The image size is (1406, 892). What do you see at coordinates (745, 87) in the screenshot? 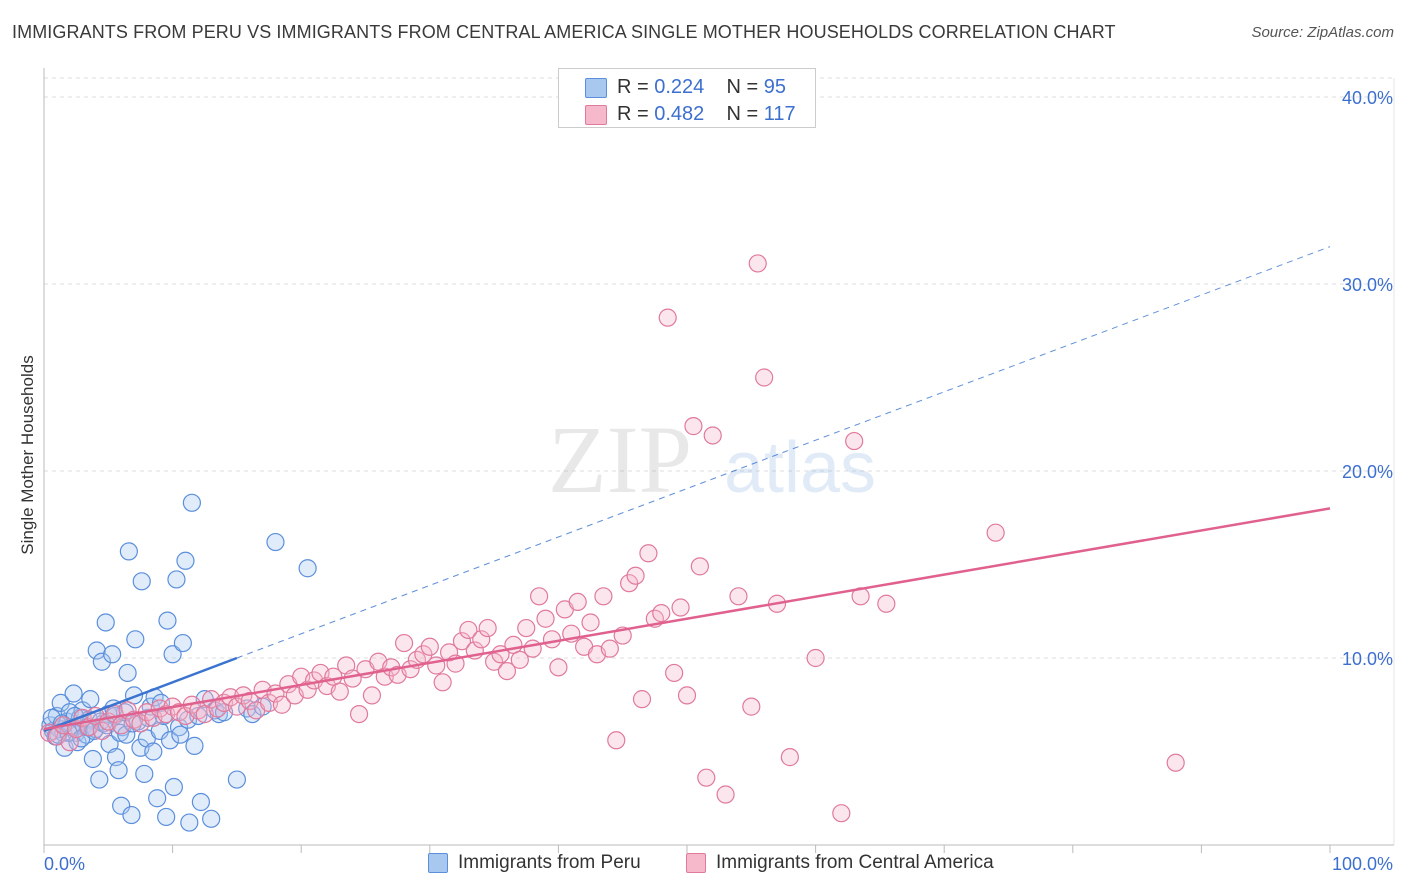
I see `peru-n-label: N =` at bounding box center [745, 87].